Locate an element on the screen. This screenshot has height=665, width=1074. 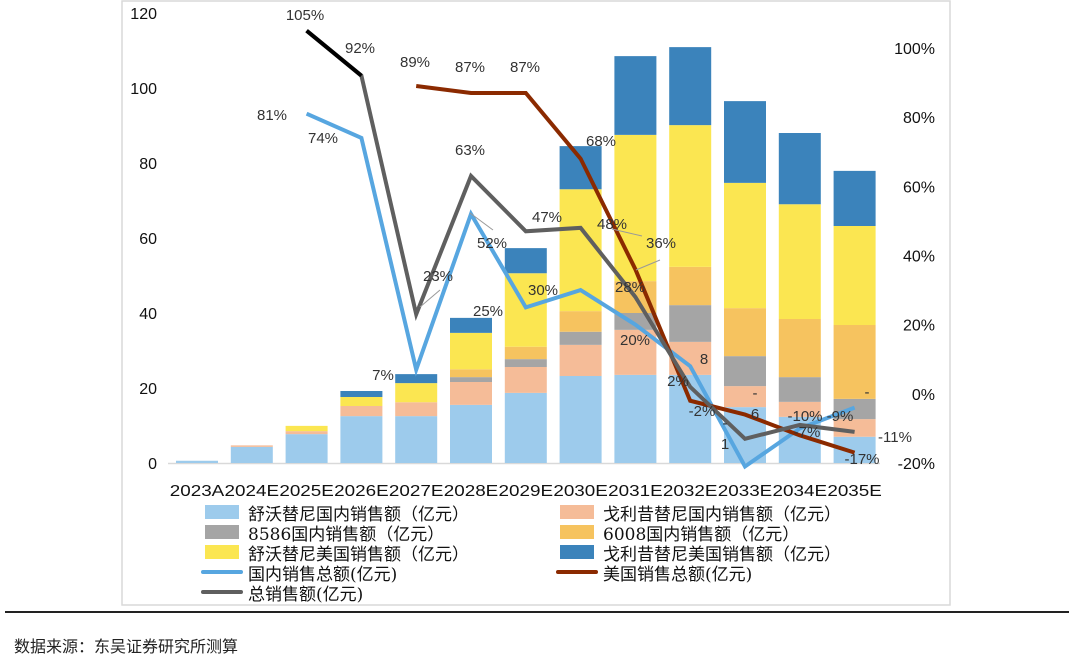
data-label: 81% is located at coordinates (272, 115).